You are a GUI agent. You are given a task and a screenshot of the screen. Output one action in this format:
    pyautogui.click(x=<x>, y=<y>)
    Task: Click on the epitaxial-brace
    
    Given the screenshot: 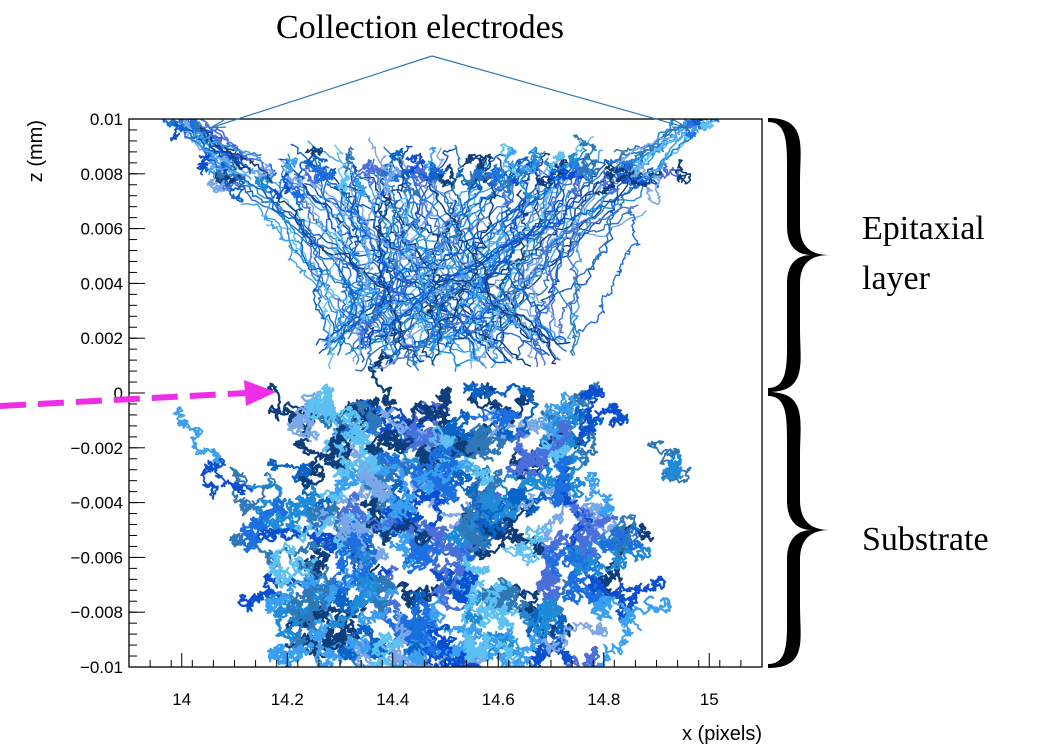 What is the action you would take?
    pyautogui.click(x=799, y=255)
    